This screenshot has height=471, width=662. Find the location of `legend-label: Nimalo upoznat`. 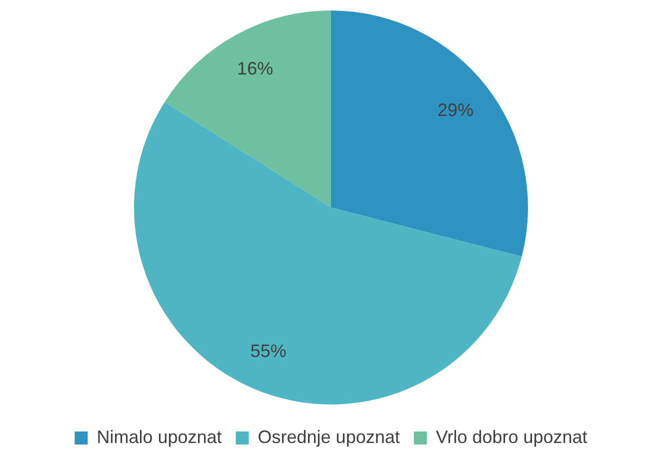

legend-label: Nimalo upoznat is located at coordinates (159, 436).